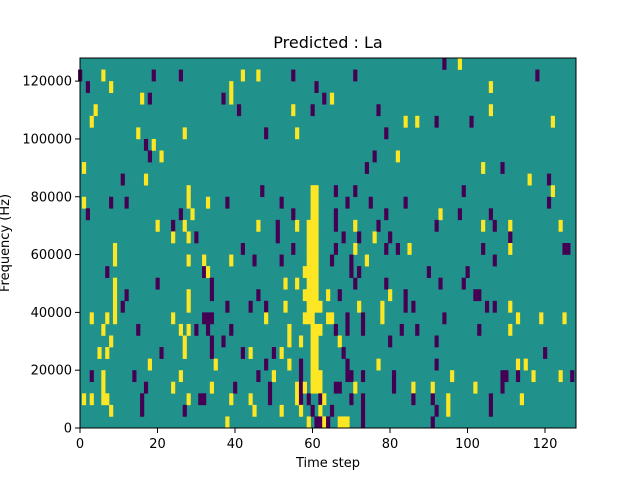 The width and height of the screenshot is (640, 480). Describe the element at coordinates (467, 444) in the screenshot. I see `x-tick-label: 100` at that location.